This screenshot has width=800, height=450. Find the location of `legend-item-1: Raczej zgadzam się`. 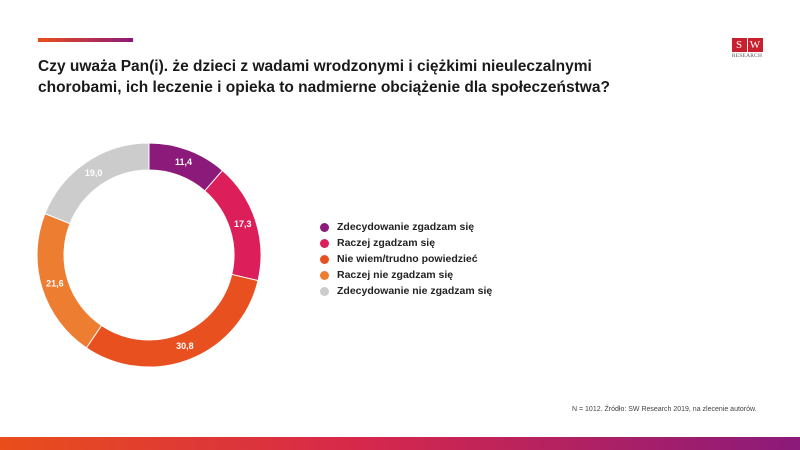

legend-item-1: Raczej zgadzam się is located at coordinates (406, 243).